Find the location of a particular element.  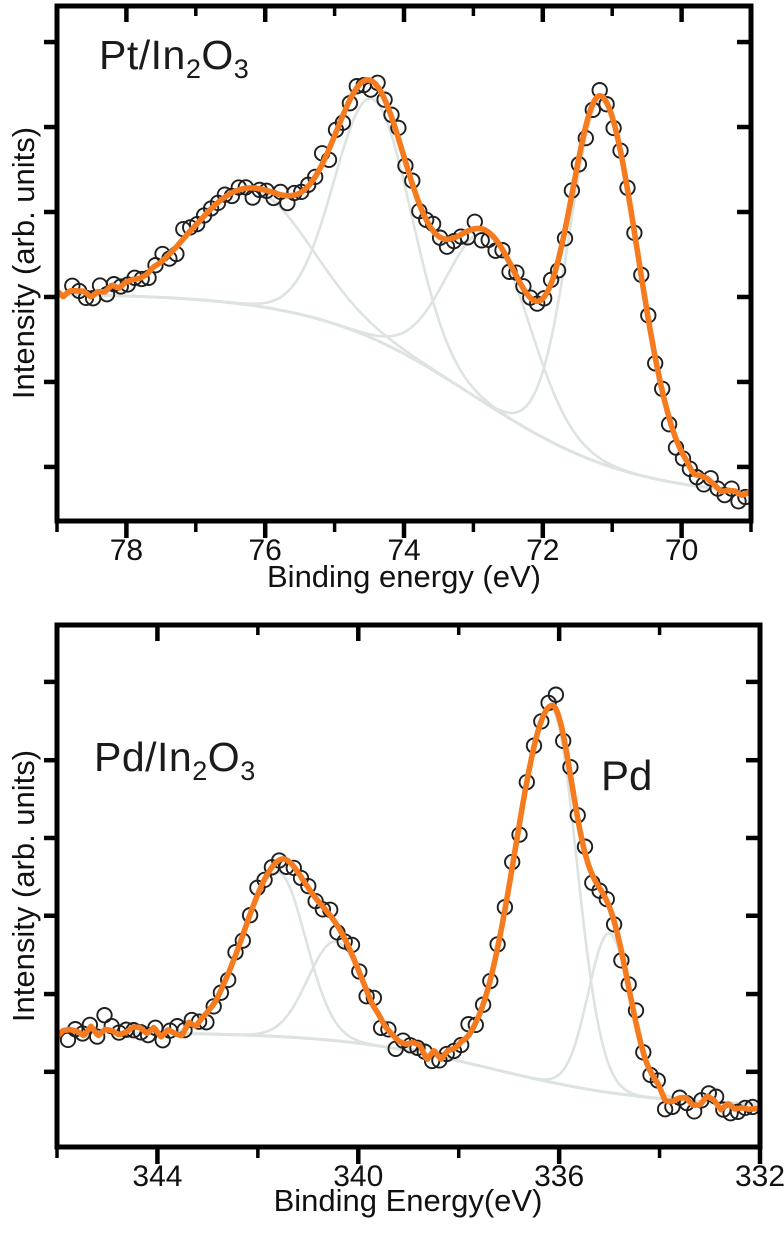

pt-spectrum-x-tick-label: 78 is located at coordinates (126, 550).